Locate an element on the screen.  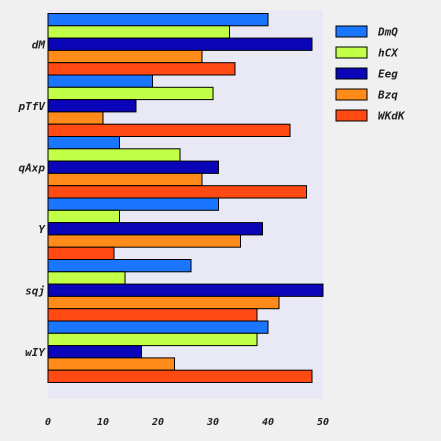
legend-label: Eeg is located at coordinates (388, 74).